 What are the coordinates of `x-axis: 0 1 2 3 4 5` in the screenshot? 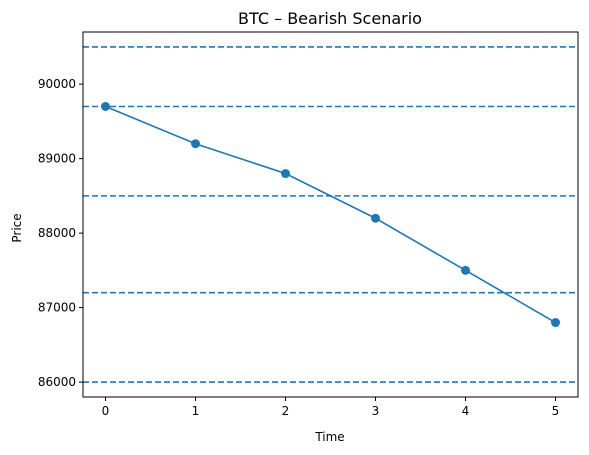 It's located at (331, 407).